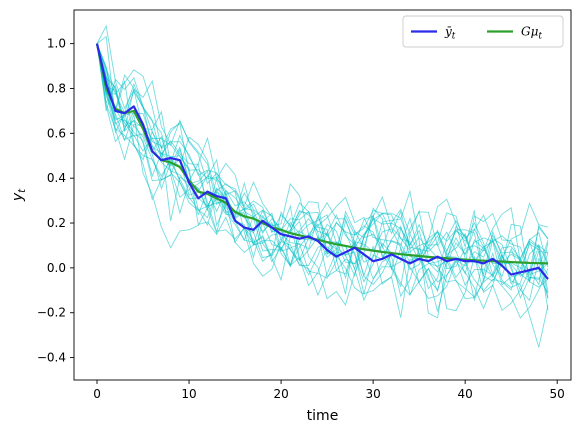  Describe the element at coordinates (51, 358) in the screenshot. I see `y-tick-label: −0.4` at that location.